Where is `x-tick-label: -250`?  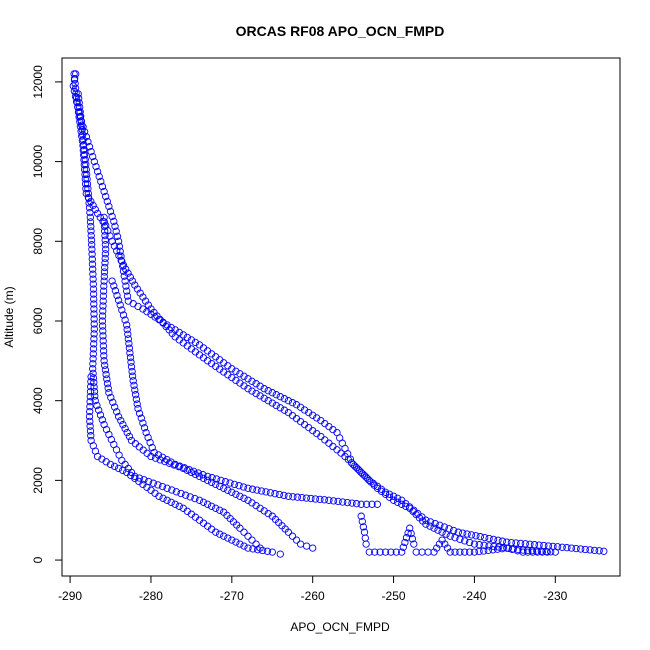 x-tick-label: -250 is located at coordinates (394, 596).